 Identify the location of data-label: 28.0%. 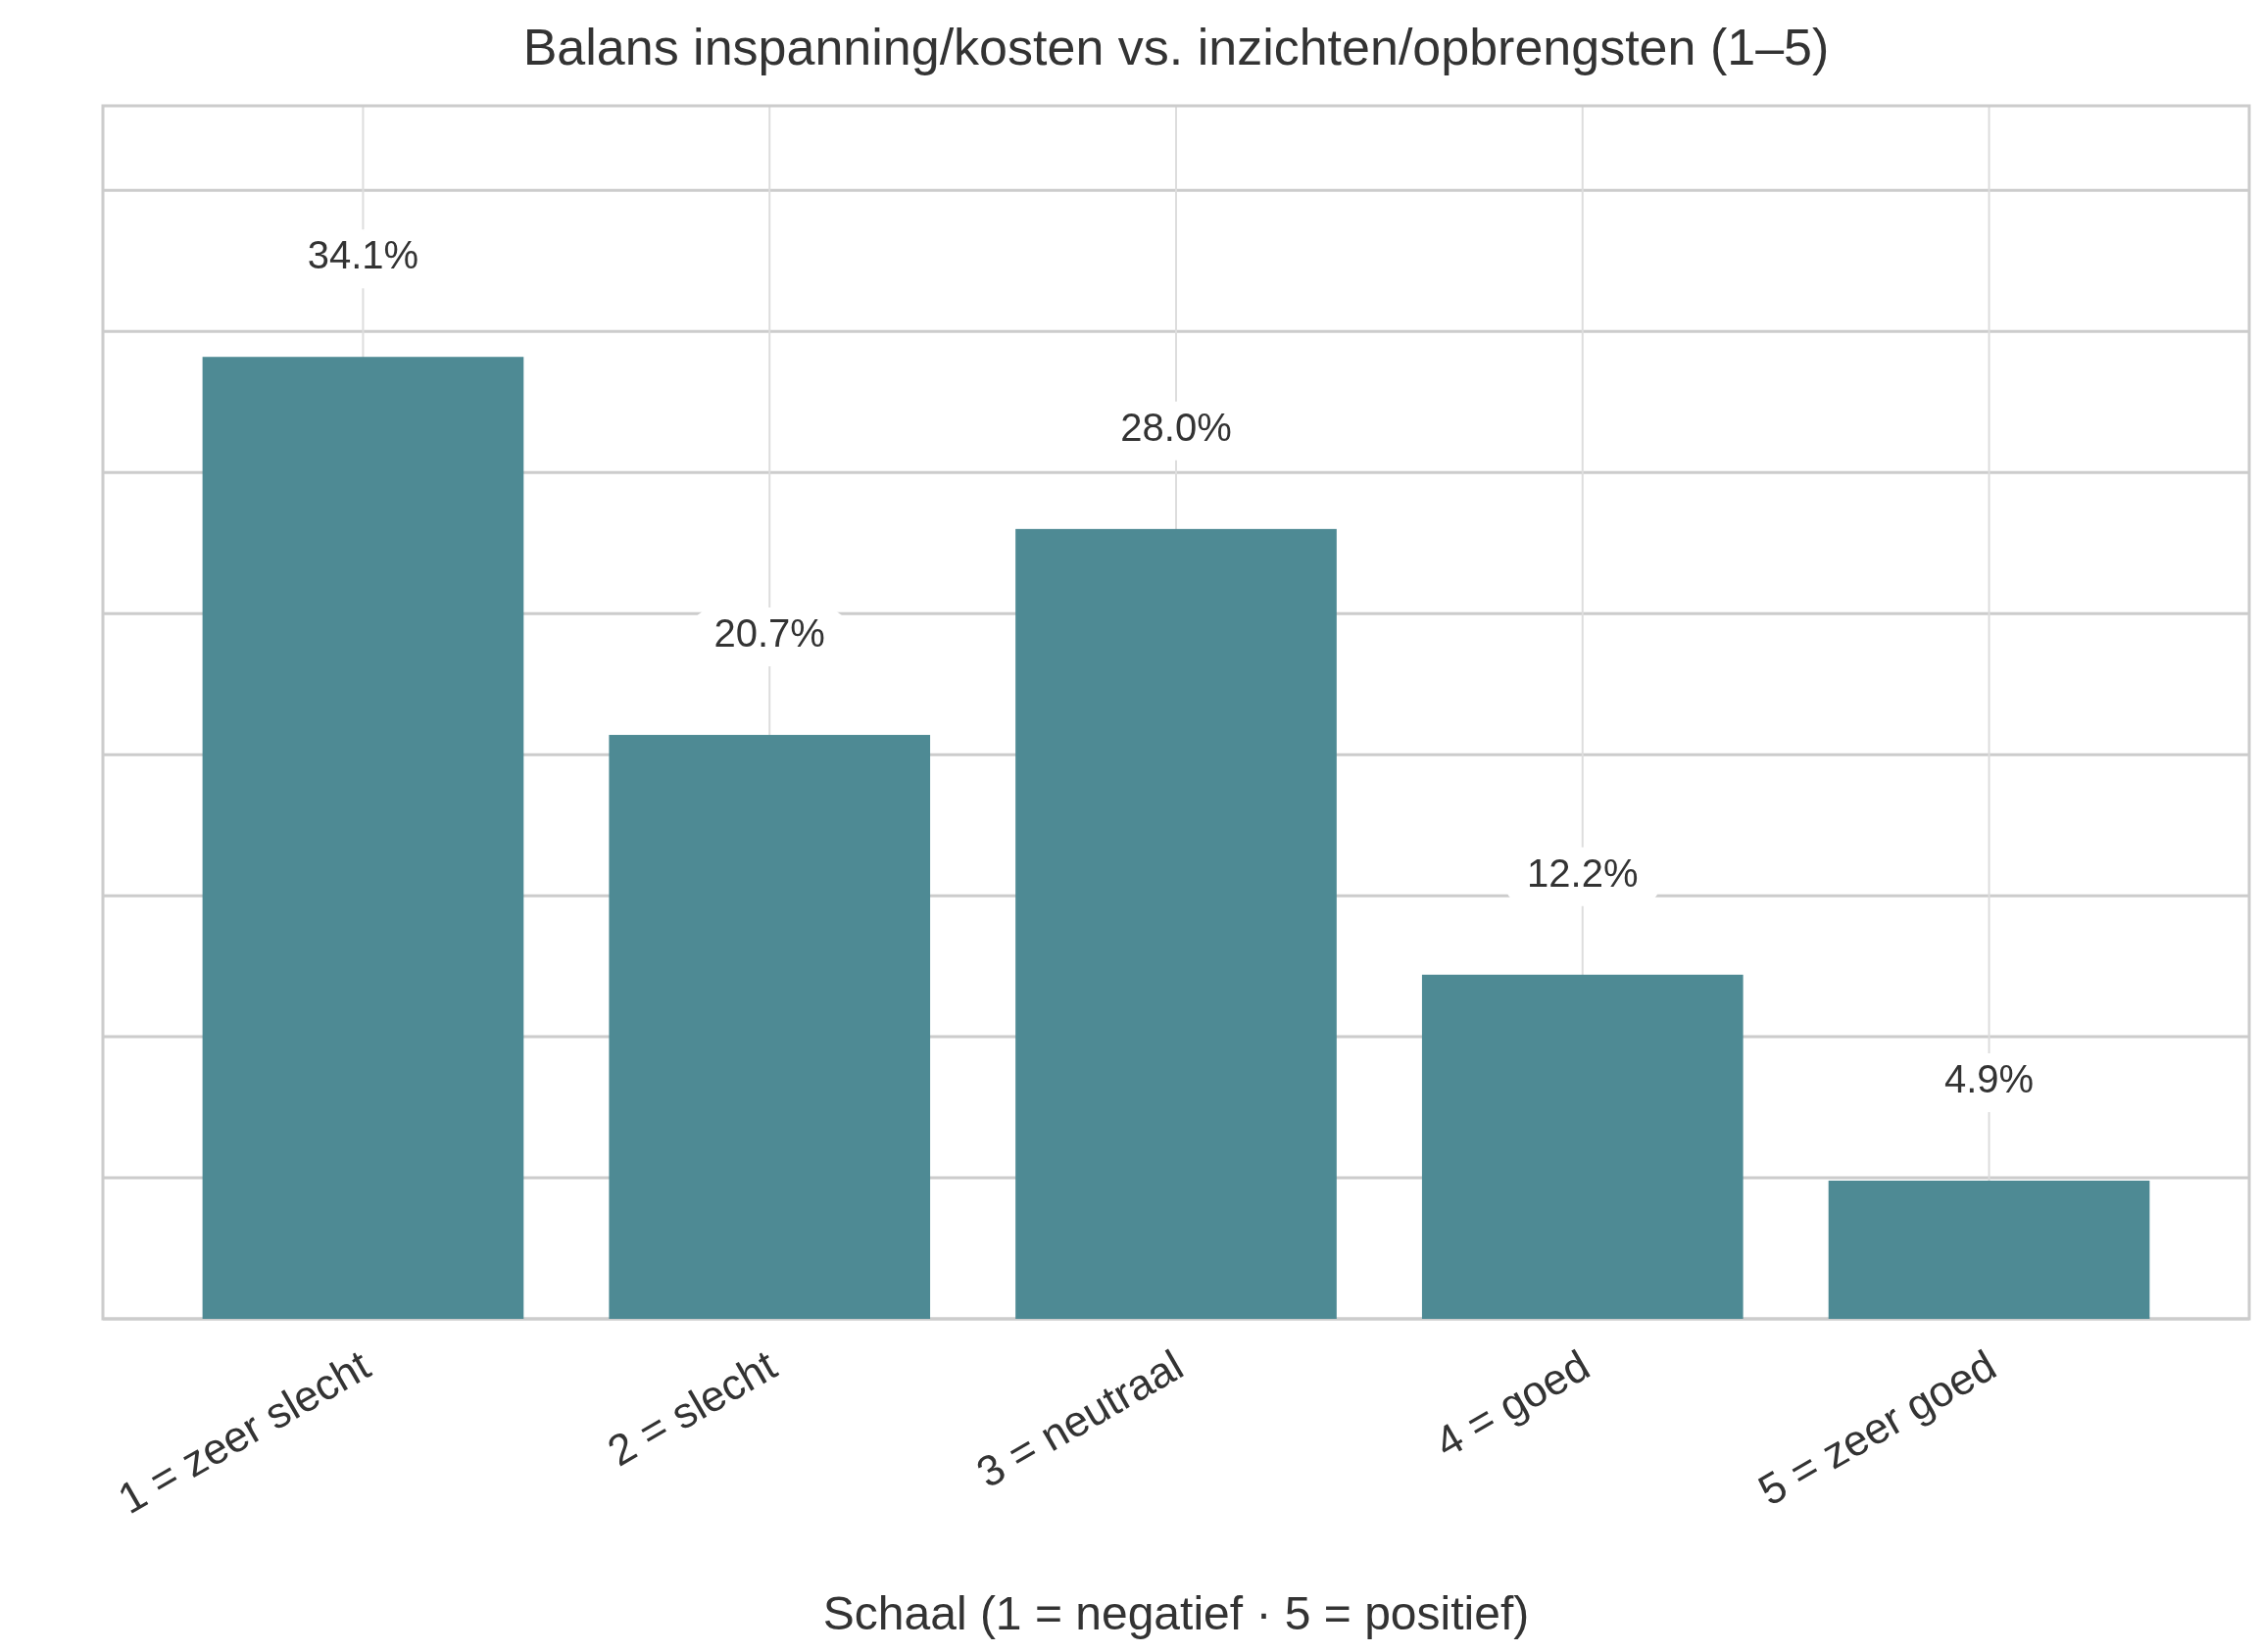
(1176, 427).